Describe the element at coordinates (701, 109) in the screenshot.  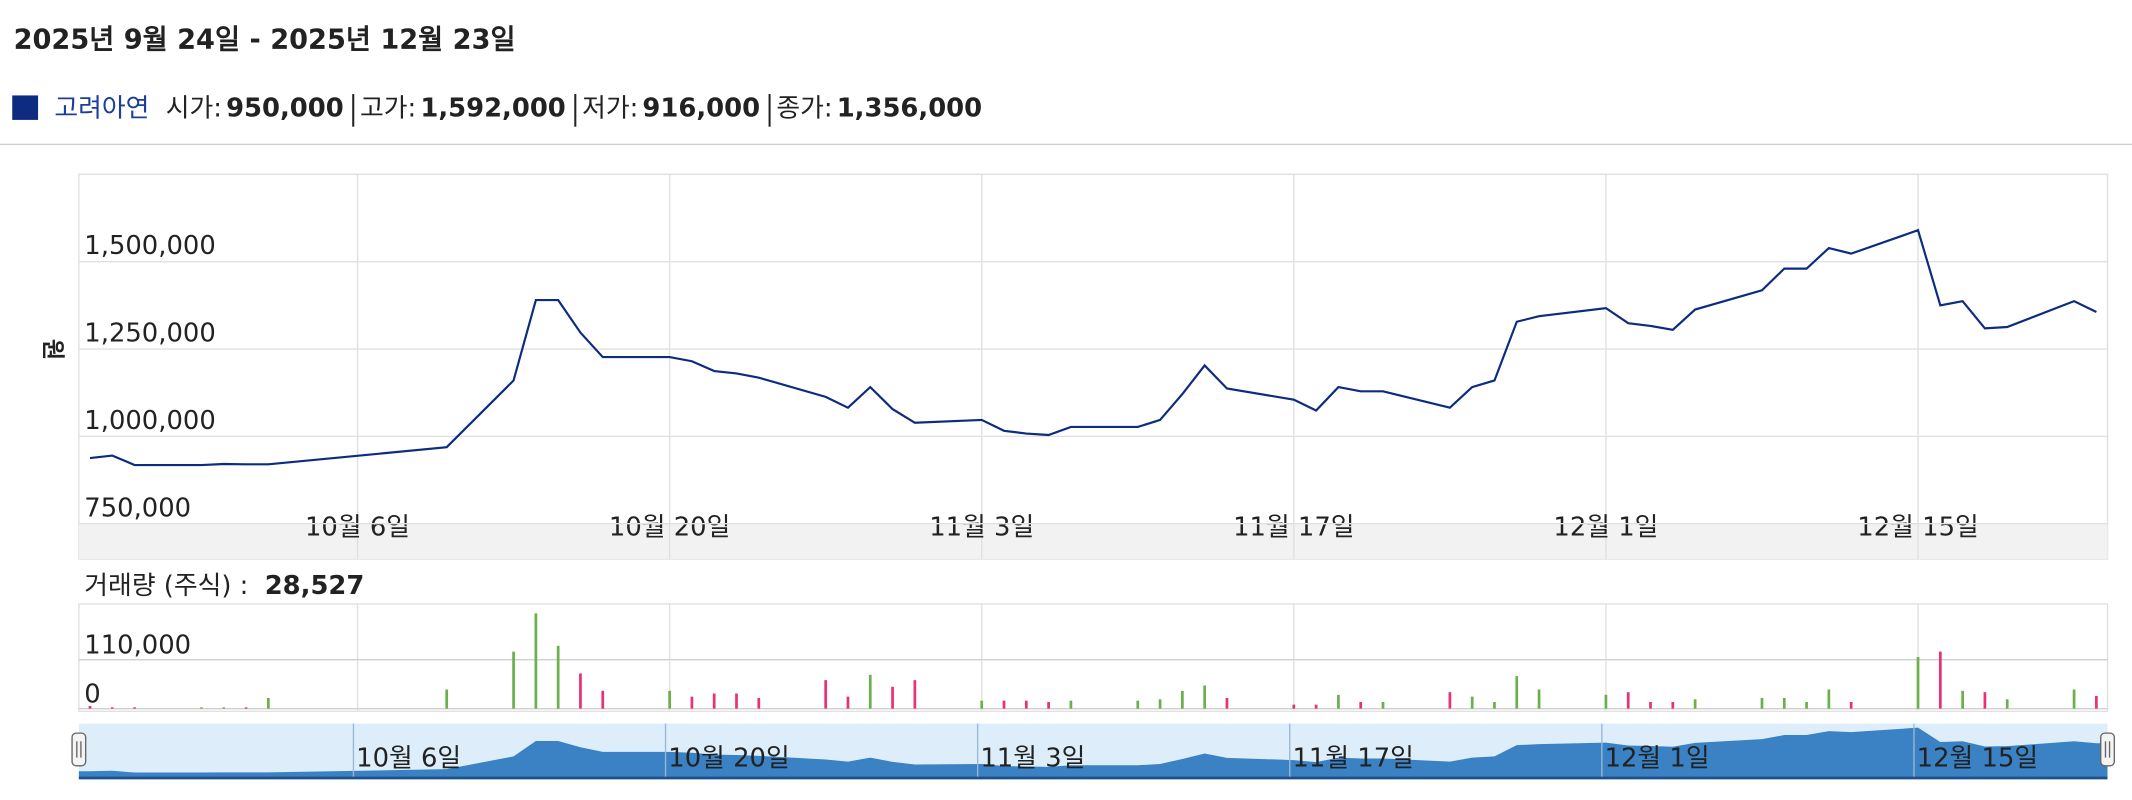
I see `summary-value: 916,000` at that location.